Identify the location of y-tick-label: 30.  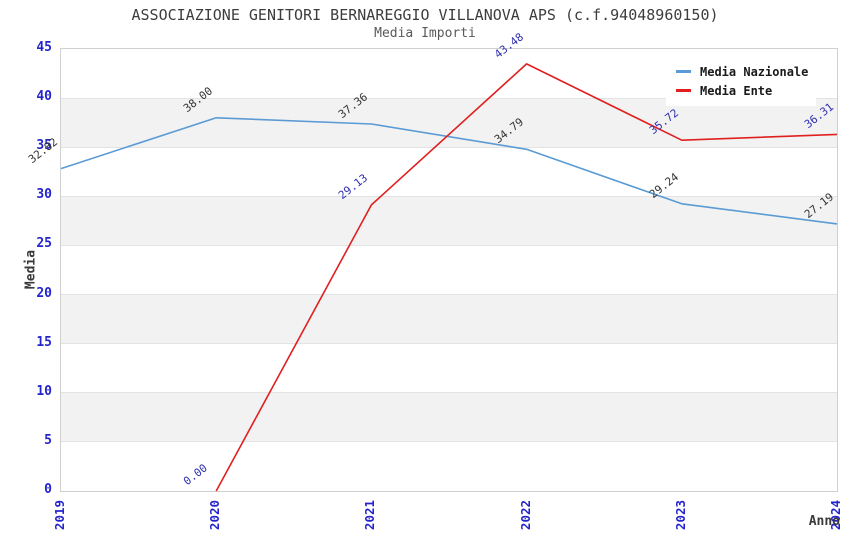
(44, 195).